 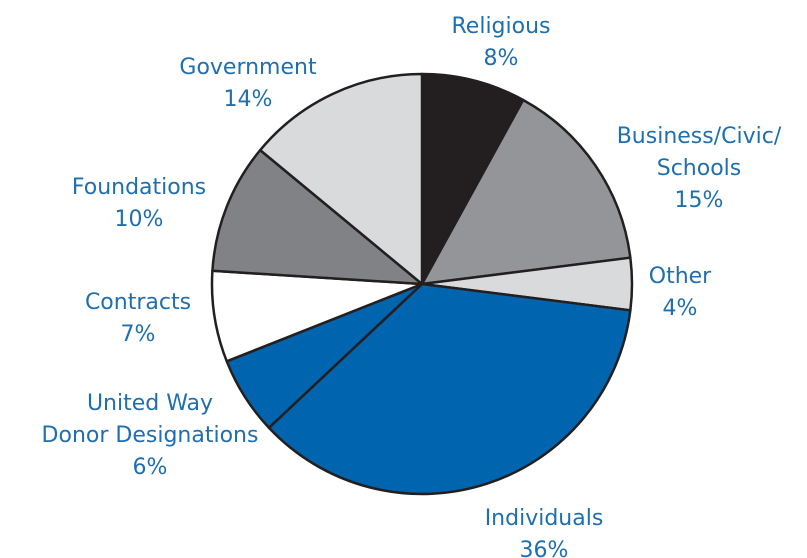 I want to click on pie-slice-business-civic-schools, so click(x=526, y=192).